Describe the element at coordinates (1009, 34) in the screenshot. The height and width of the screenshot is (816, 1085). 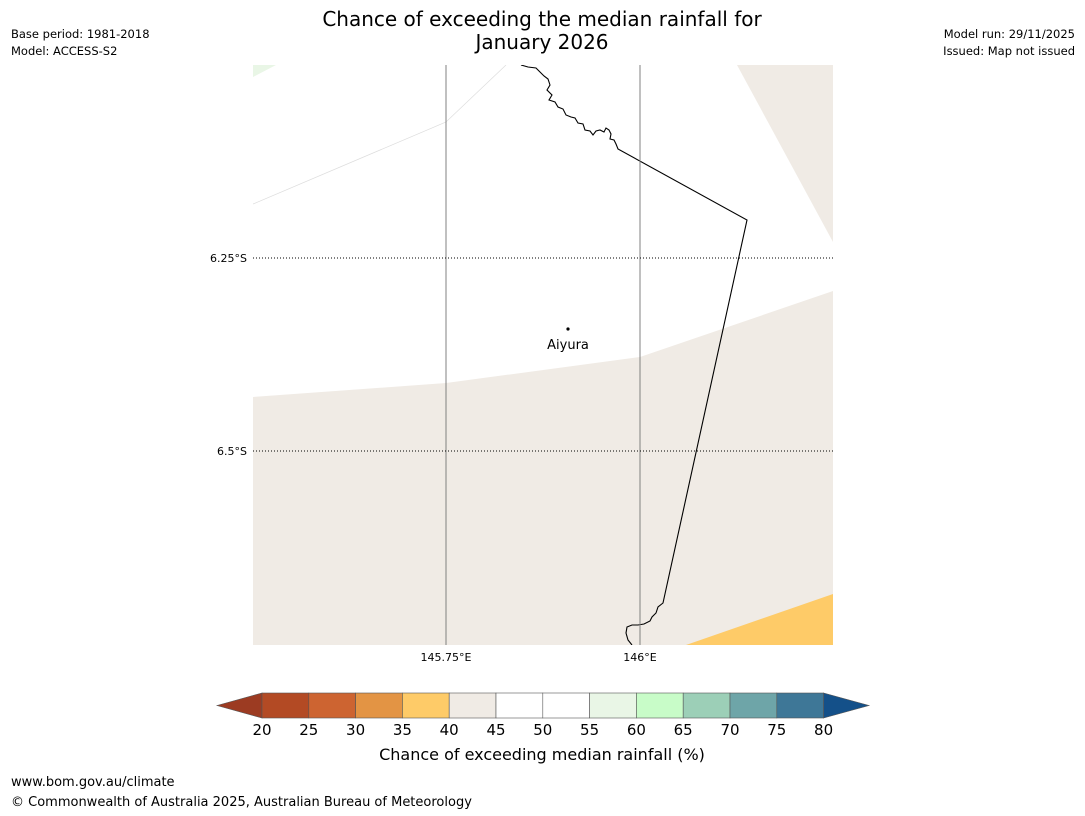
I see `model-run-text: Model run: 29/11/2025` at that location.